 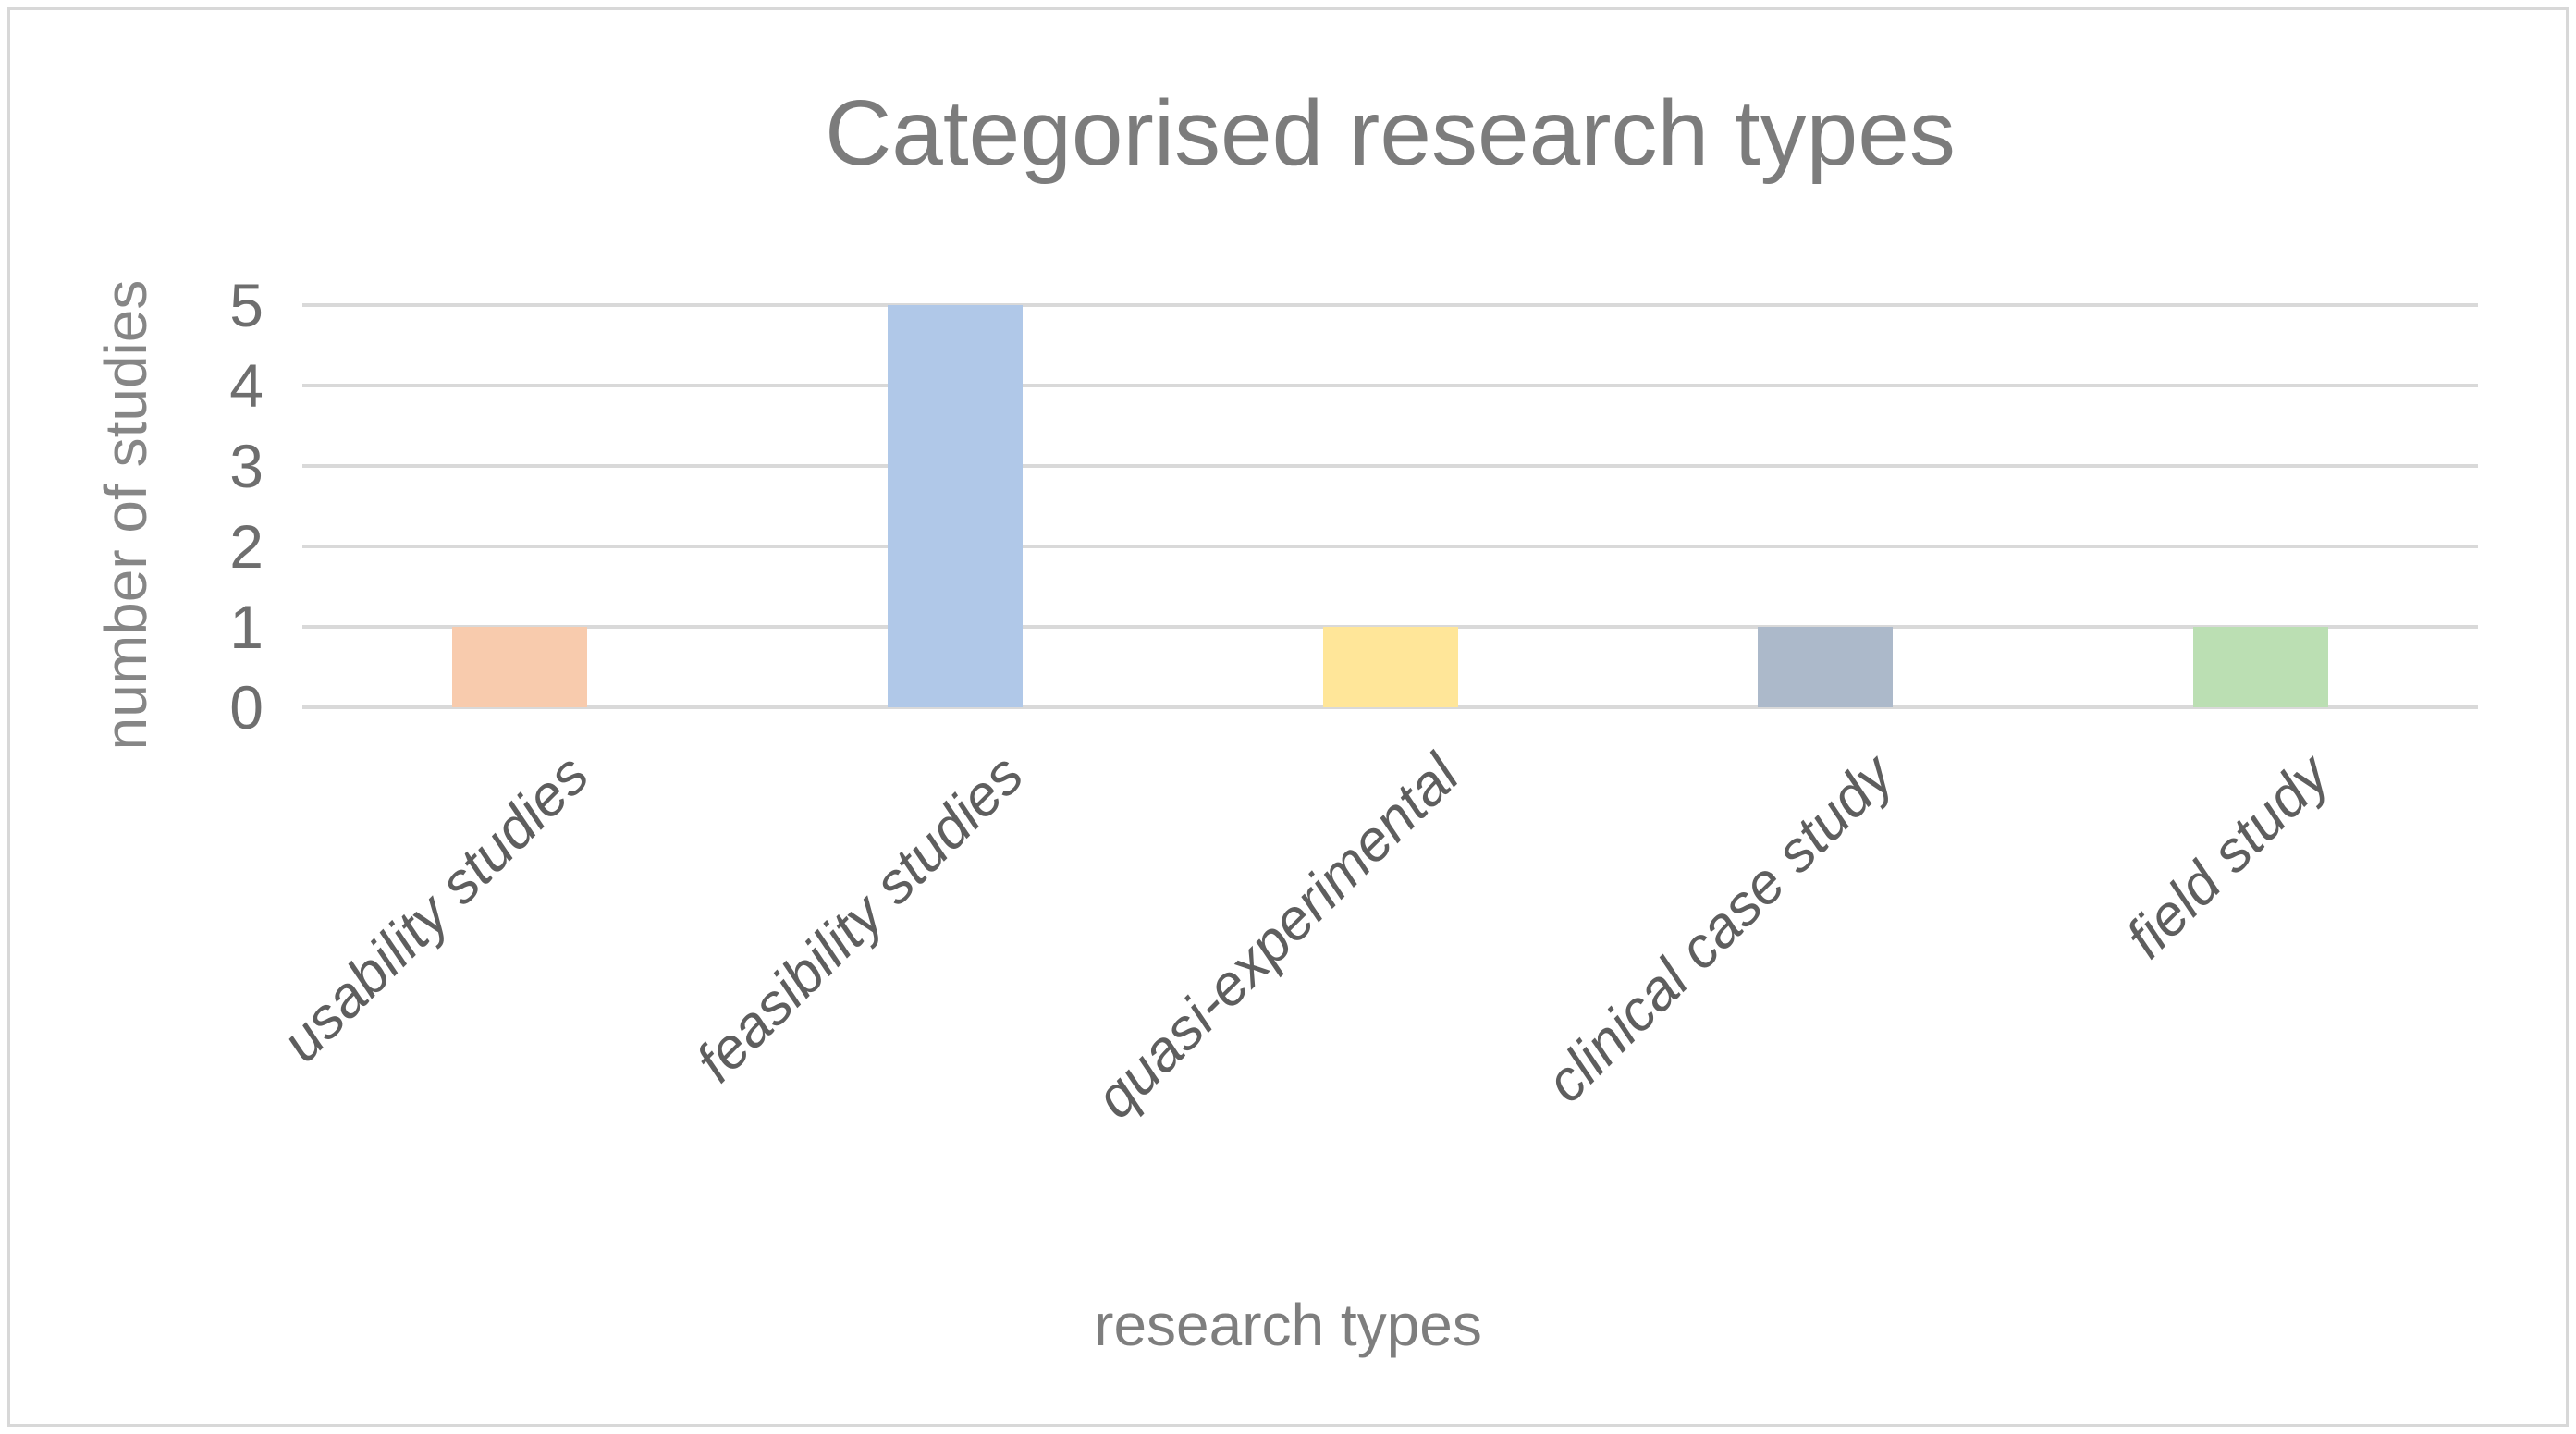 I want to click on bar-quasi-experimental, so click(x=1390, y=667).